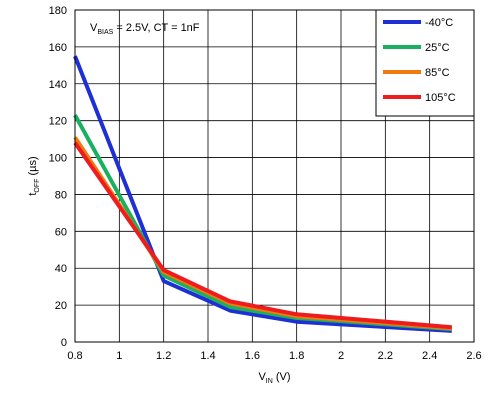 This screenshot has height=402, width=491. What do you see at coordinates (64, 343) in the screenshot?
I see `y-tick-label: 0` at bounding box center [64, 343].